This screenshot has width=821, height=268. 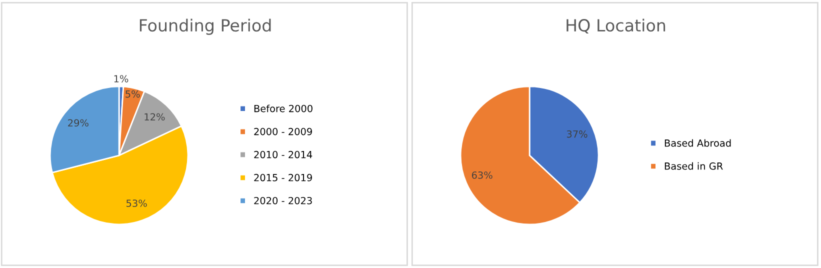 What do you see at coordinates (616, 26) in the screenshot?
I see `chart-title: HQ Location` at bounding box center [616, 26].